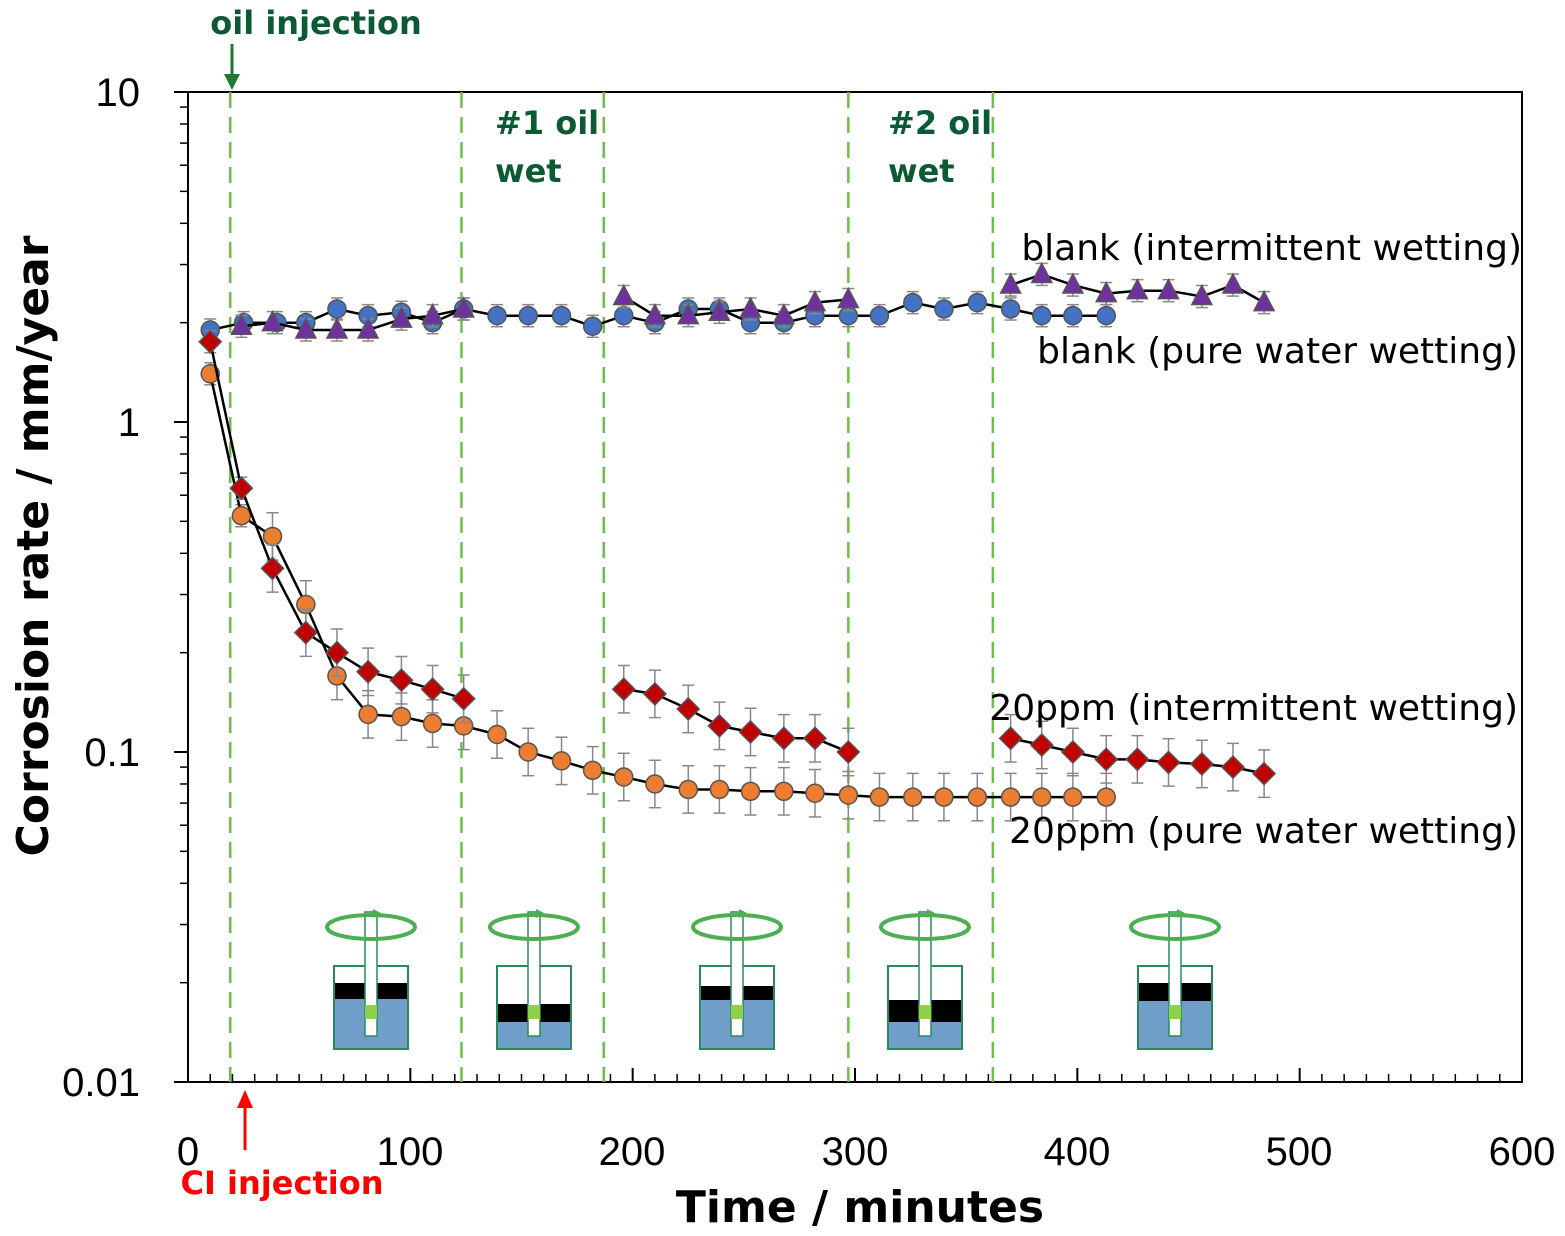  What do you see at coordinates (112, 753) in the screenshot?
I see `y-tick-label: 0.1` at bounding box center [112, 753].